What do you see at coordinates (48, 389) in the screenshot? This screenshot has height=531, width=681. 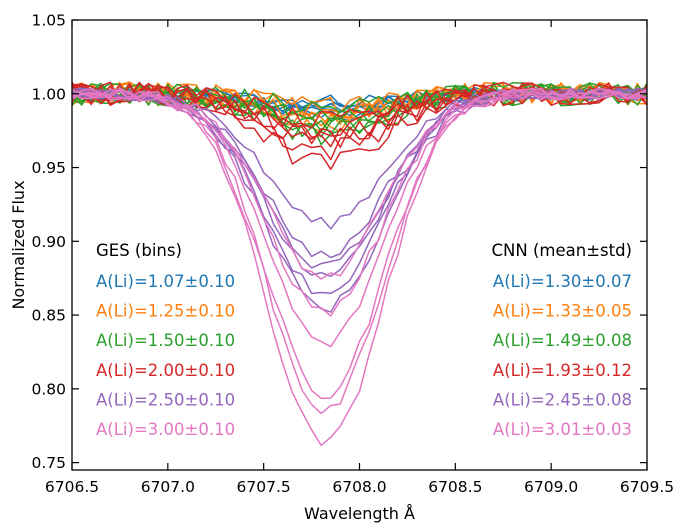 I see `y-tick-label: 0.80` at bounding box center [48, 389].